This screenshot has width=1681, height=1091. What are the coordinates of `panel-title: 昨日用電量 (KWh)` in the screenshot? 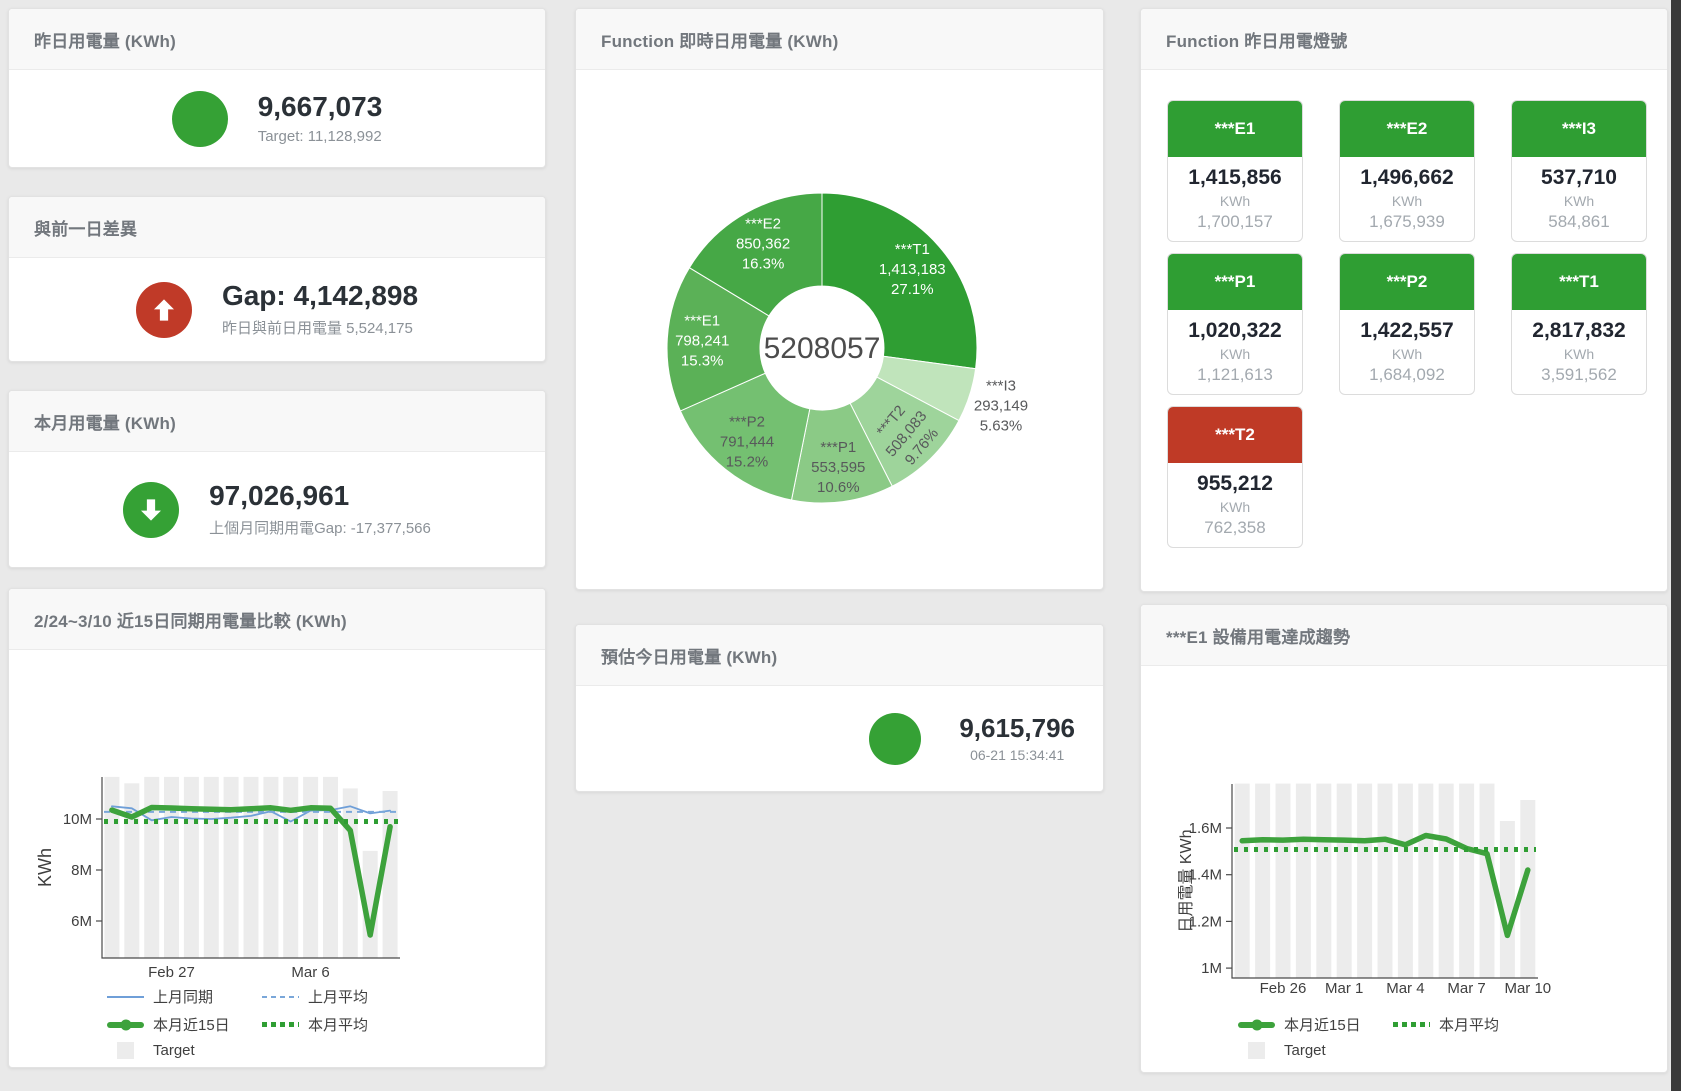 It's located at (105, 41).